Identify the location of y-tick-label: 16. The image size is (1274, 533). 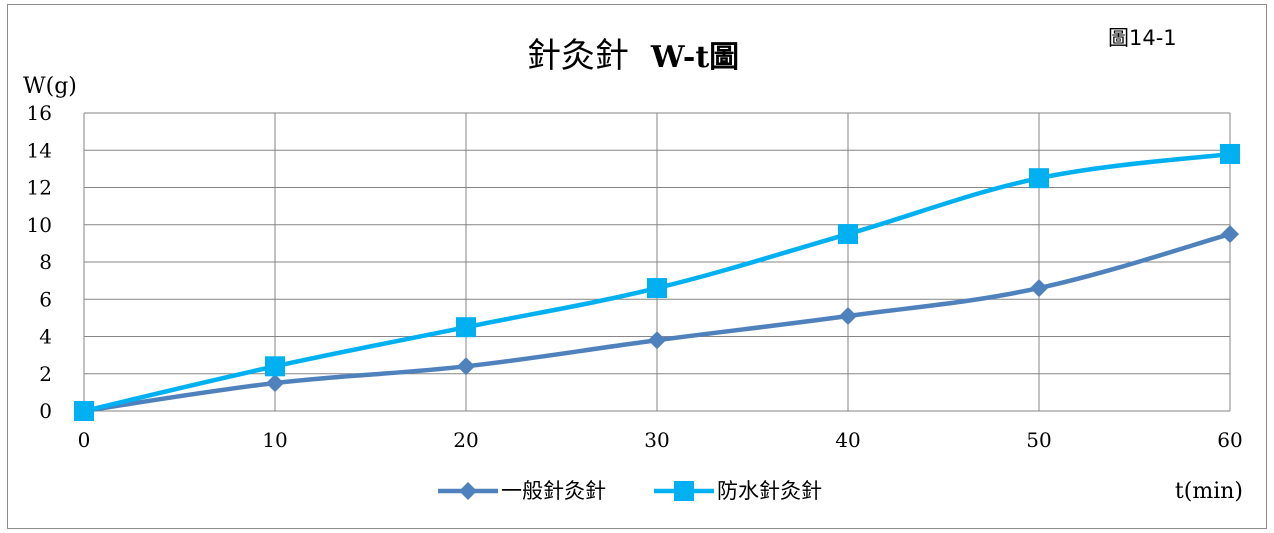
(39, 113).